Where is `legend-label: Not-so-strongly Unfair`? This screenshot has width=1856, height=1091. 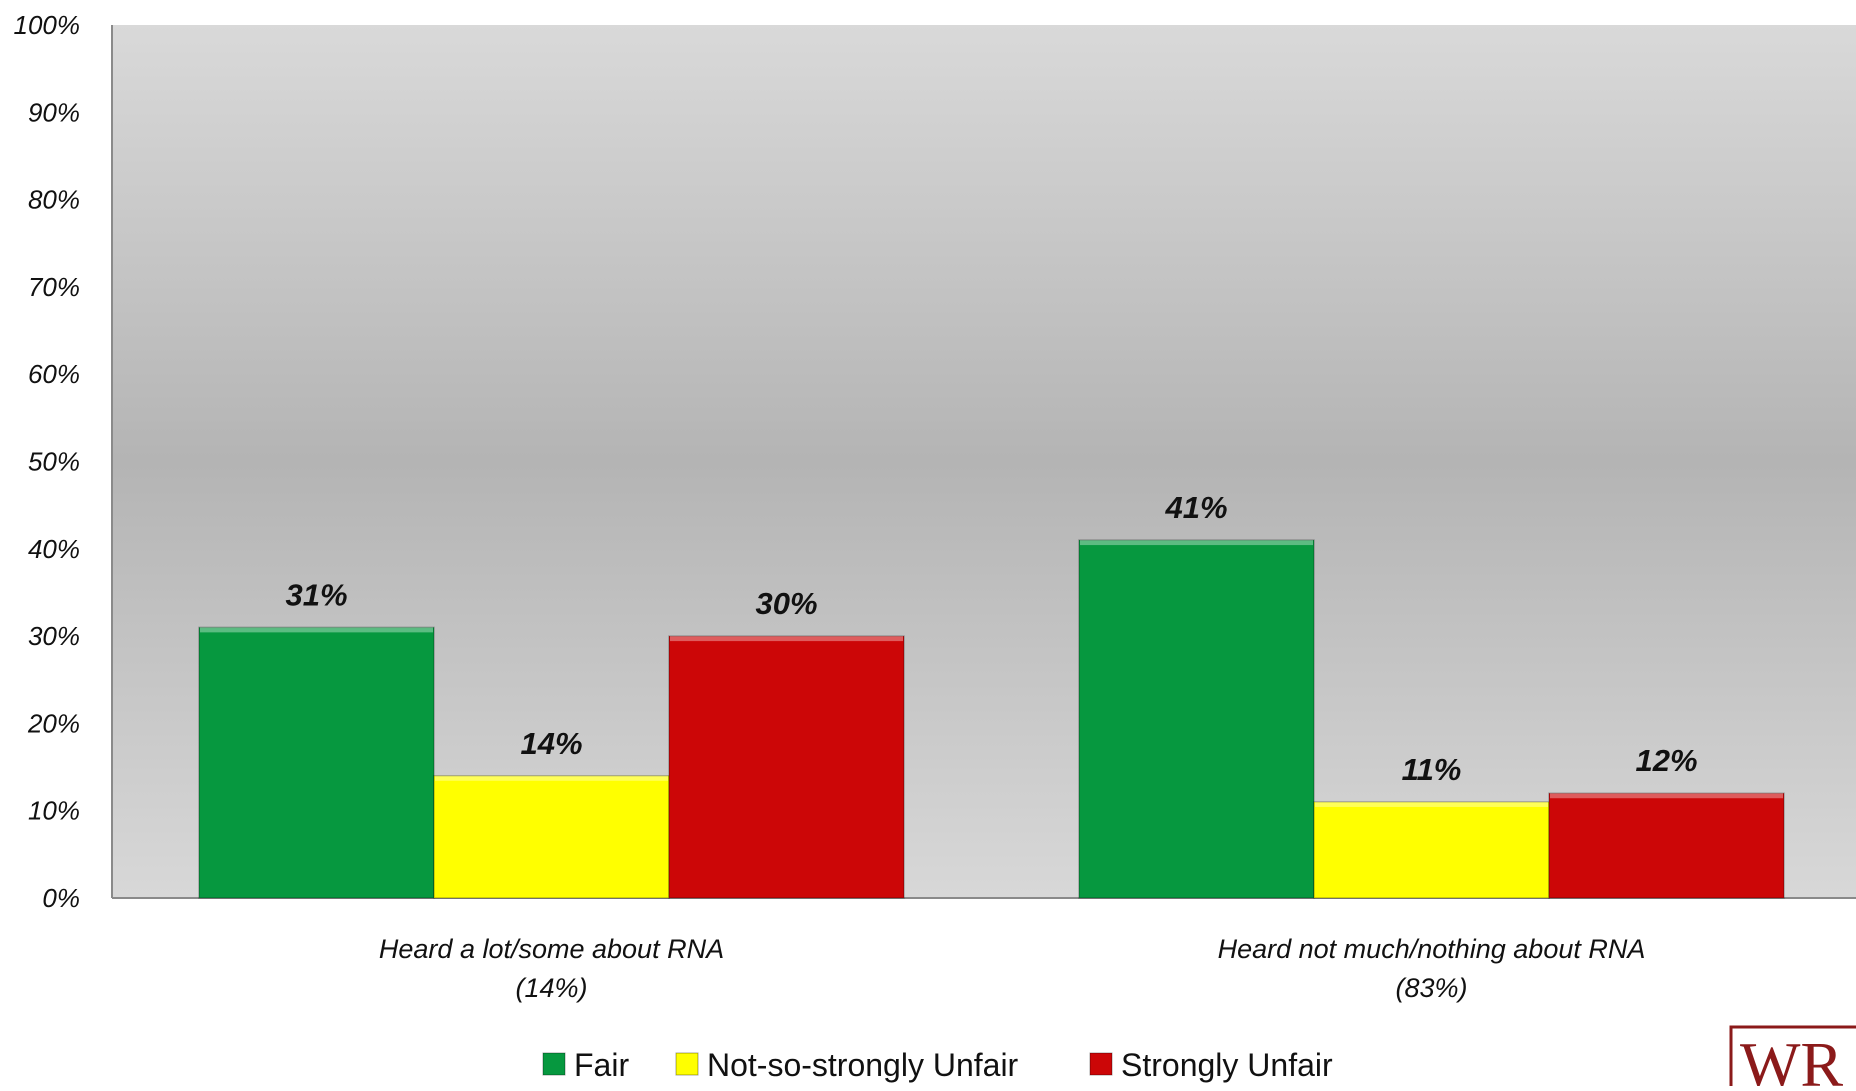 legend-label: Not-so-strongly Unfair is located at coordinates (863, 1065).